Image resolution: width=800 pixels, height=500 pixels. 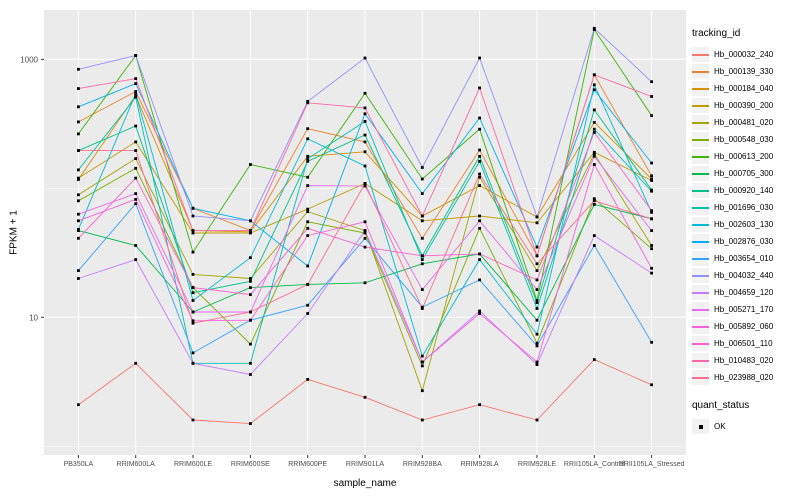 I want to click on legend-quant-status: quant_status OK, so click(x=745, y=417).